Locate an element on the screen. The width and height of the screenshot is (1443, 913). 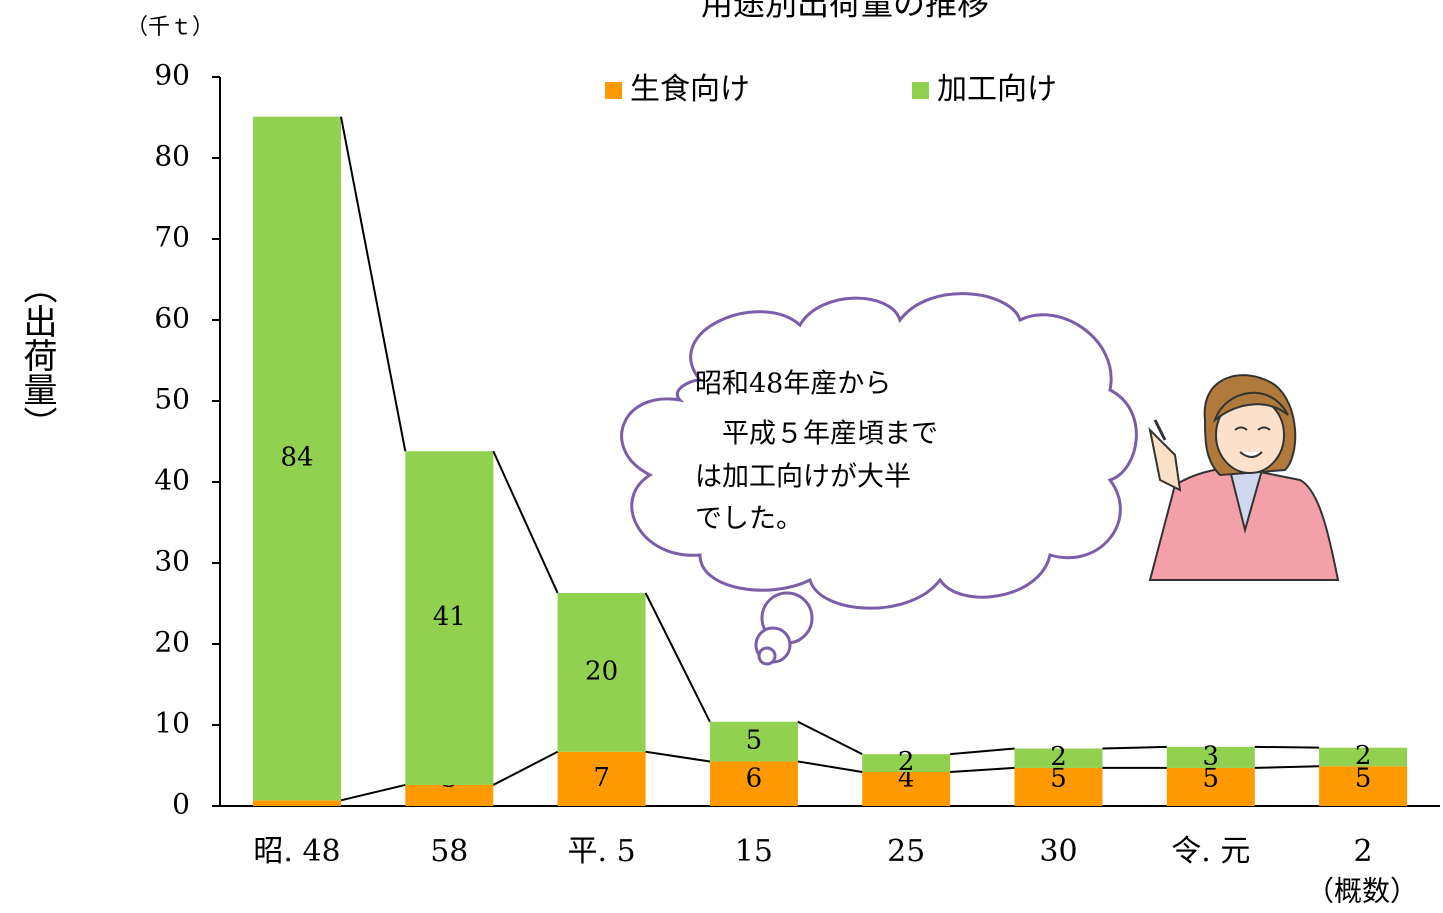
value-label: 7 is located at coordinates (601, 778).